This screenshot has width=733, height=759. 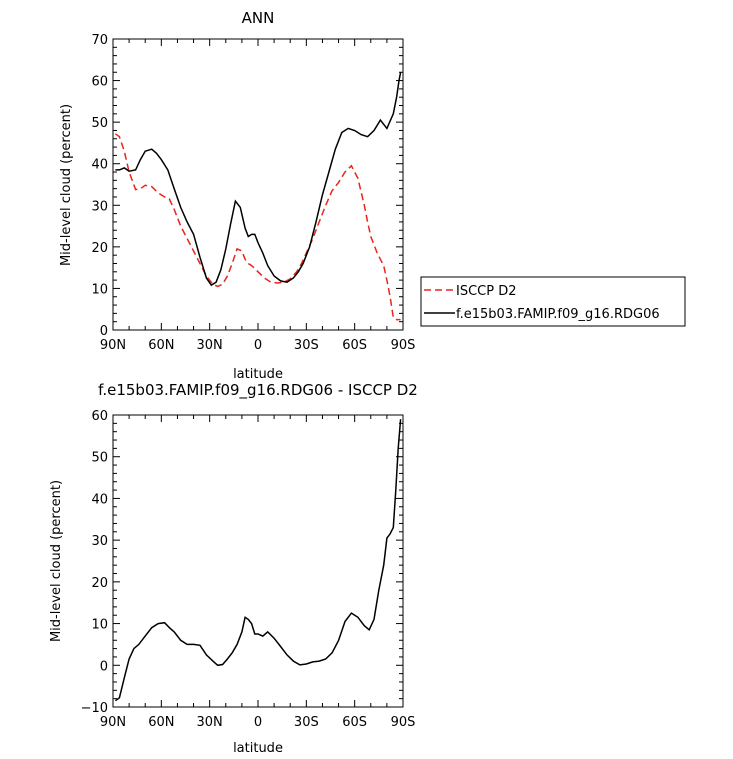 I want to click on bottom-y-tick-label: 30, so click(x=99, y=541).